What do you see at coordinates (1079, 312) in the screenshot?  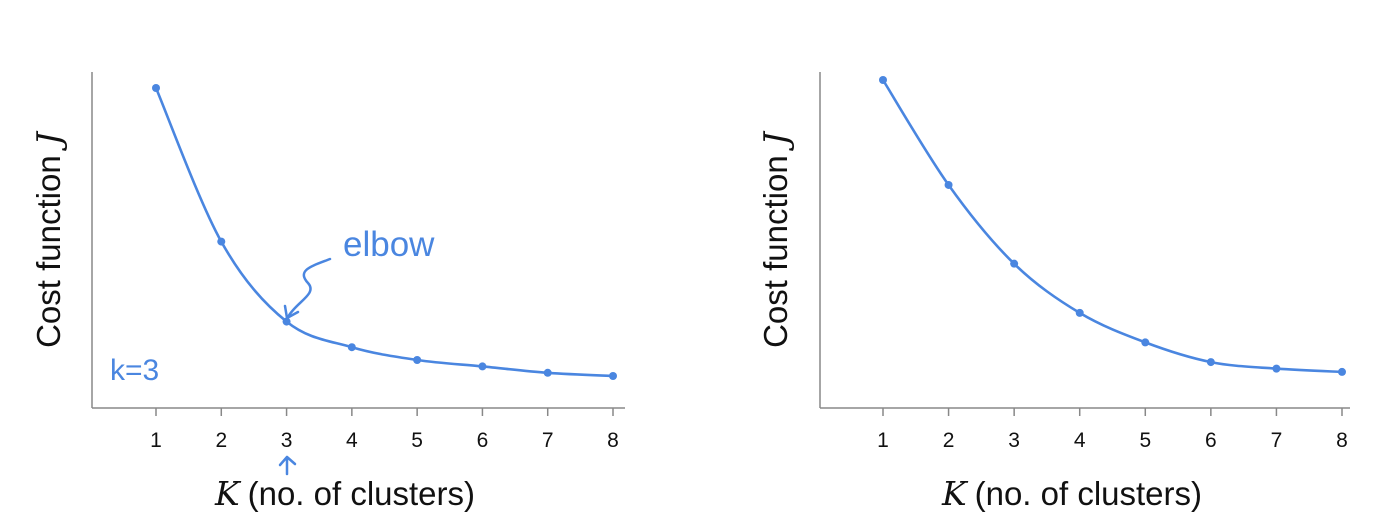 I see `right-point-k4` at bounding box center [1079, 312].